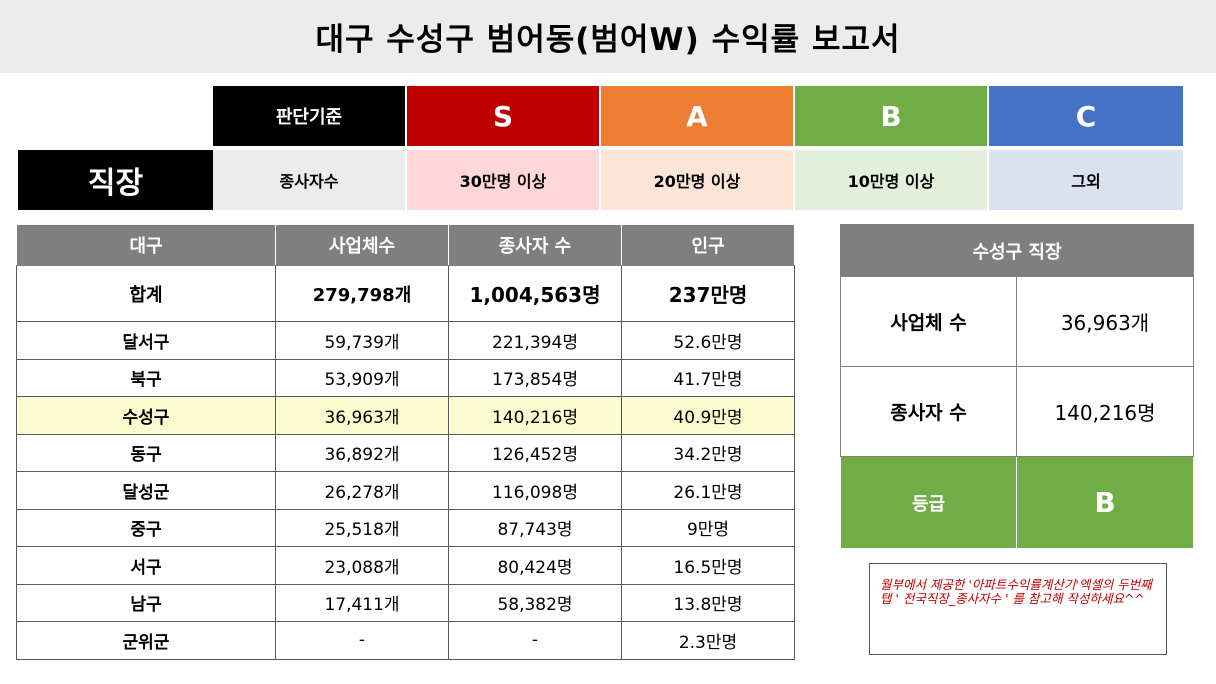 The width and height of the screenshot is (1216, 684). I want to click on district-name: 서구, so click(146, 565).